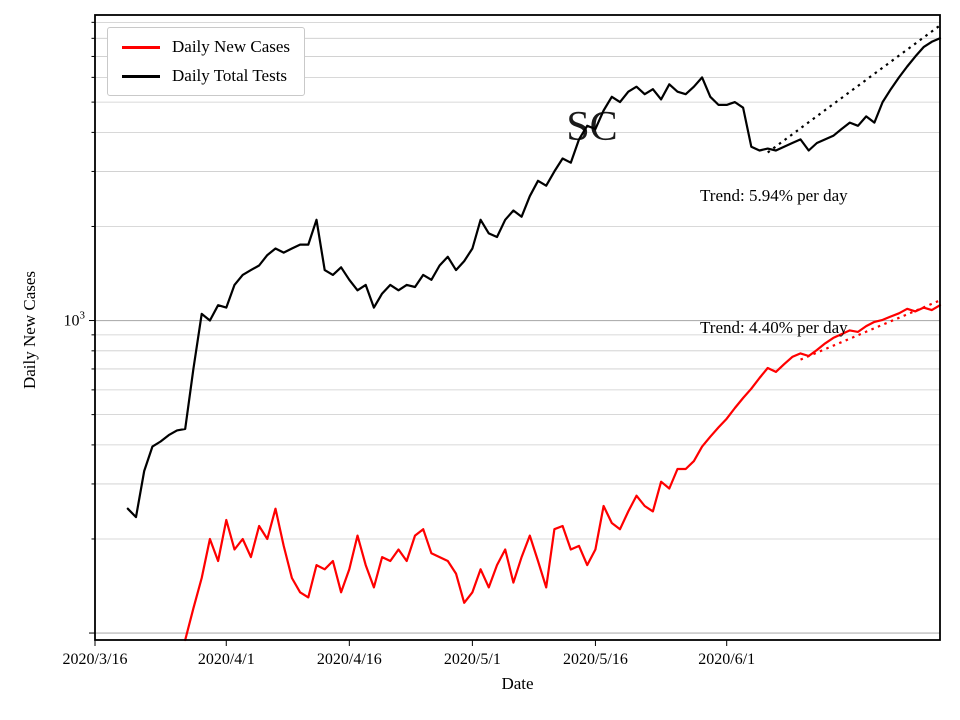 This screenshot has width=960, height=720. I want to click on legend-label-daily-new-cases: Daily New Cases, so click(231, 46).